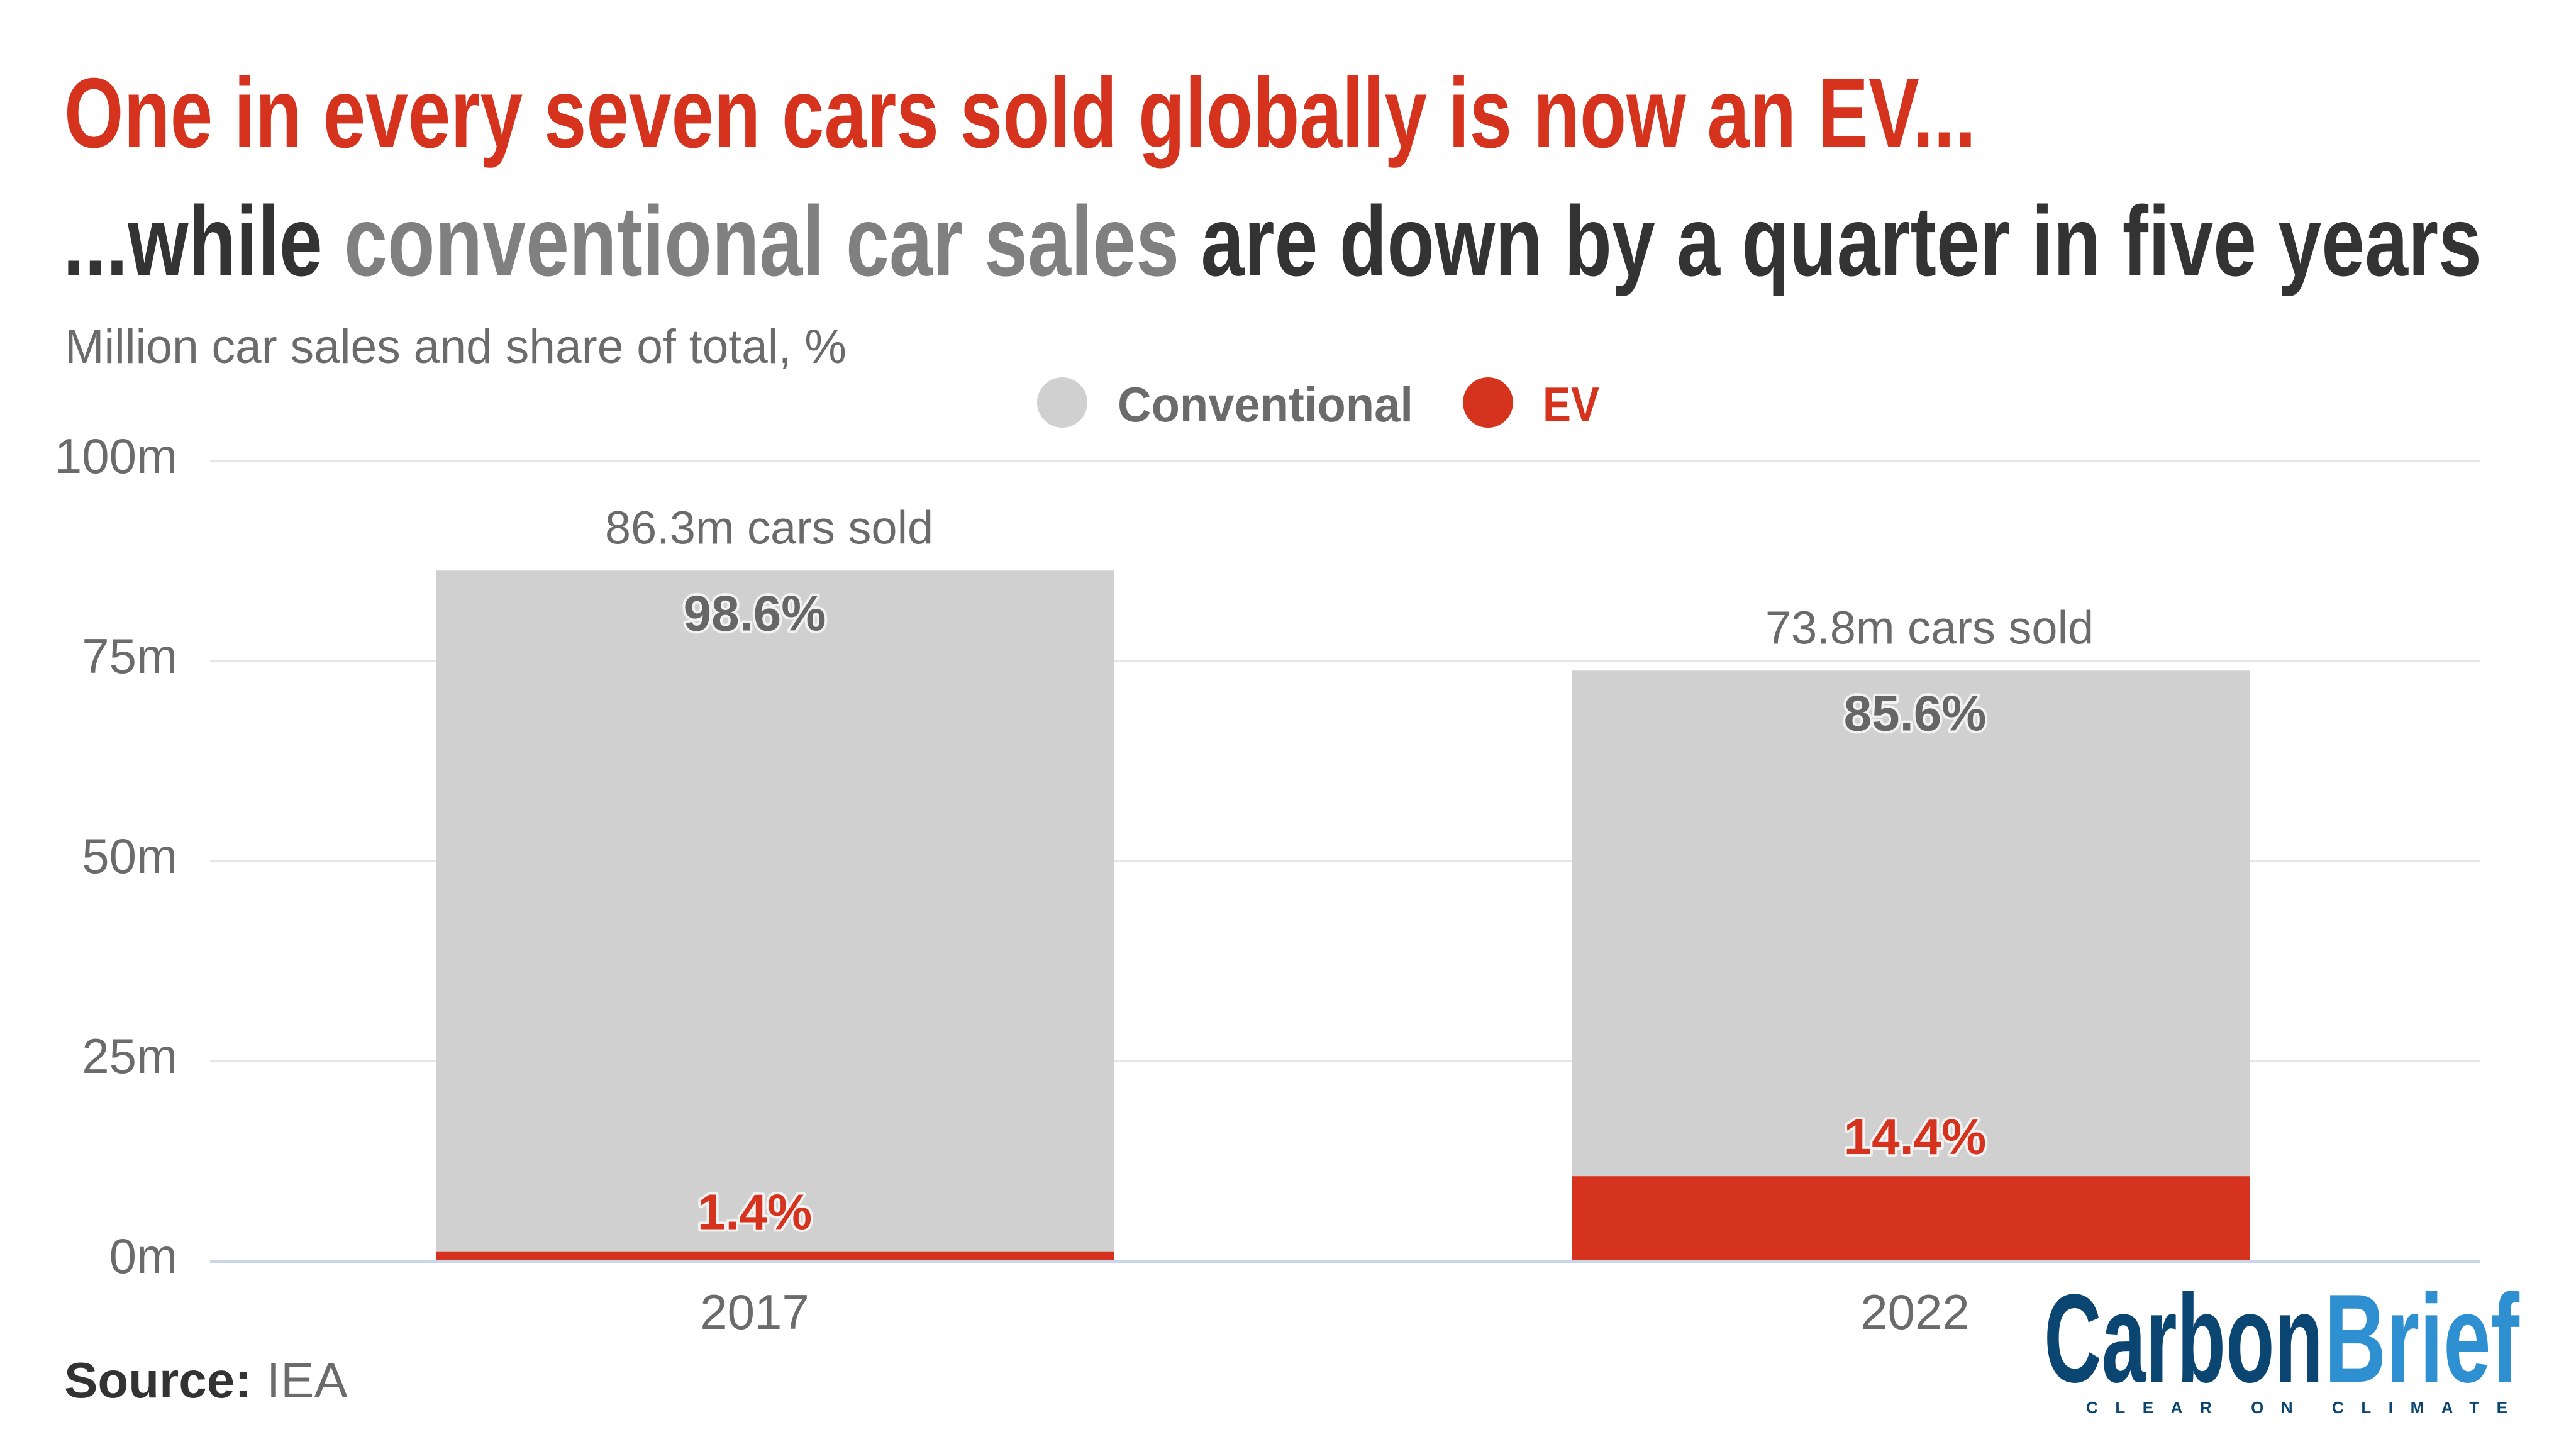  Describe the element at coordinates (158, 1380) in the screenshot. I see `source-label: Source:` at that location.